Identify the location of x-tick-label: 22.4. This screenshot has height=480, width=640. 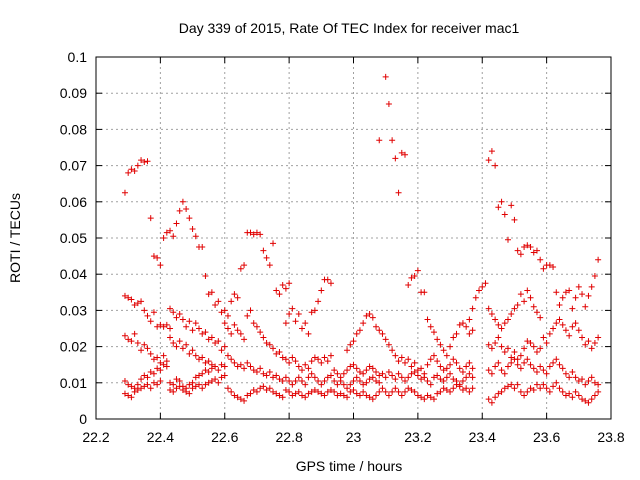
(160, 437).